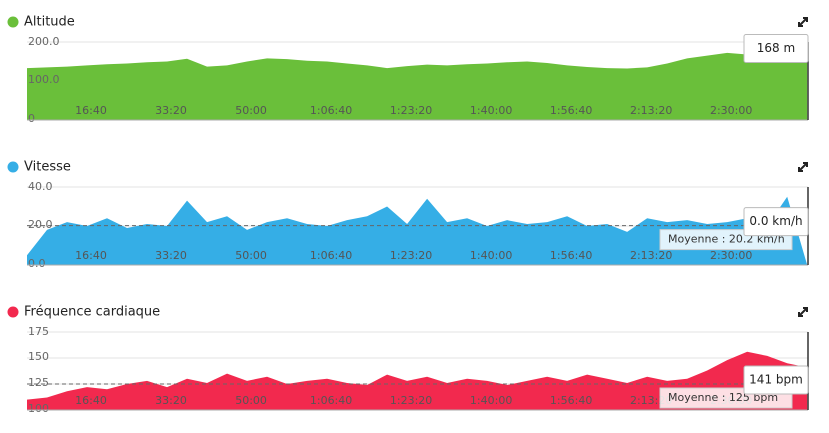 The width and height of the screenshot is (829, 433). Describe the element at coordinates (47, 167) in the screenshot. I see `chart-title: Vitesse` at that location.